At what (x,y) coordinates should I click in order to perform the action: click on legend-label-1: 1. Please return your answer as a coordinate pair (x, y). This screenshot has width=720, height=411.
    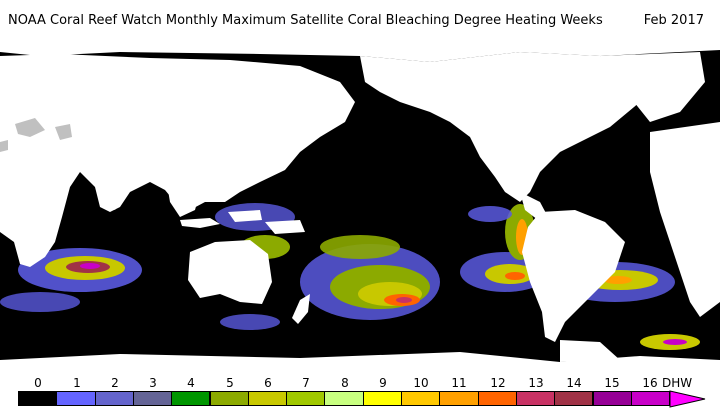
    Looking at the image, I should click on (77, 383).